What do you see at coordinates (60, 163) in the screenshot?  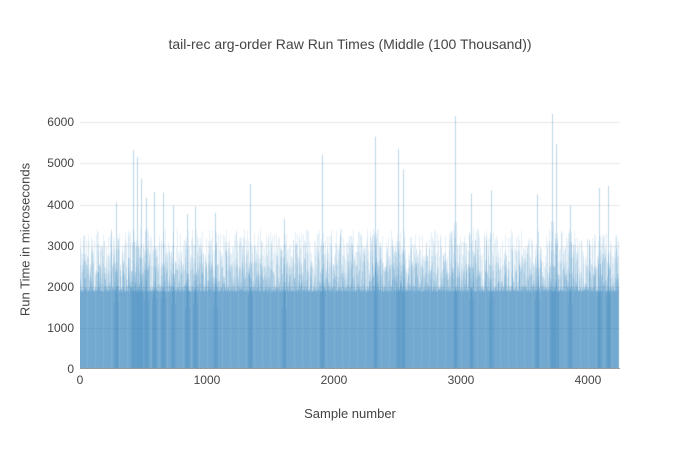 I see `y-tick-label: 5000` at bounding box center [60, 163].